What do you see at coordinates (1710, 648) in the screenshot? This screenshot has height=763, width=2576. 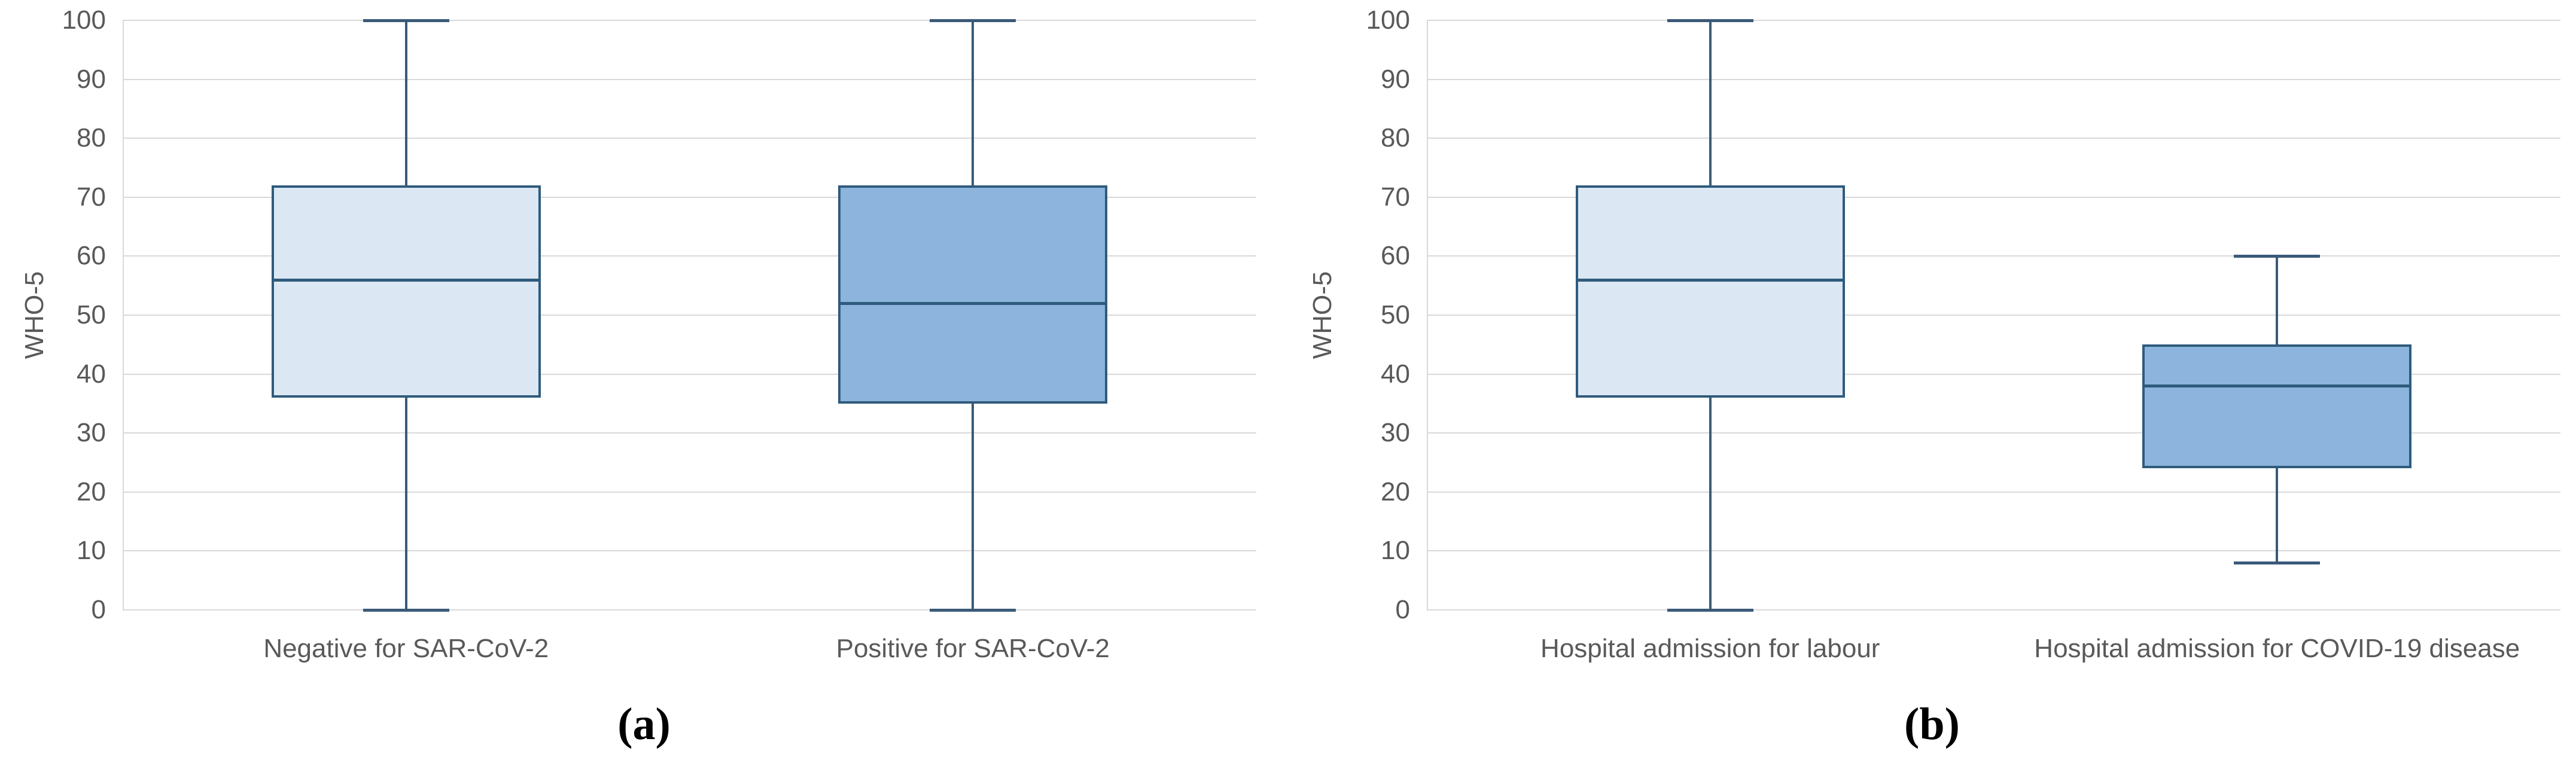 I see `x-category-label: Hospital admission for labour` at bounding box center [1710, 648].